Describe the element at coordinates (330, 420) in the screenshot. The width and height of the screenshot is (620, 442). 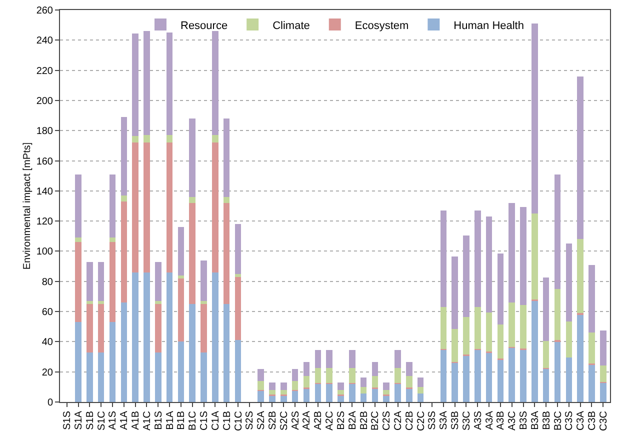
I see `x-tick-label: A2C` at that location.